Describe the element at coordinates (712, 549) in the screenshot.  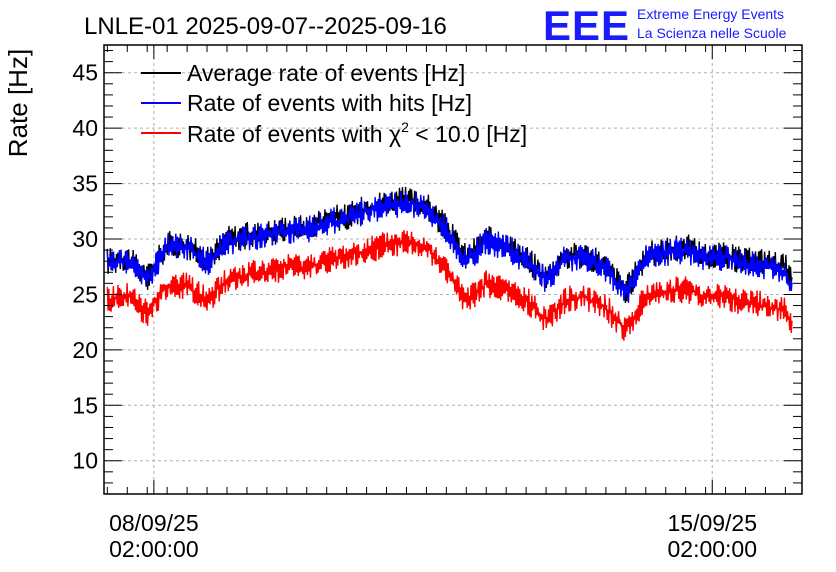
I see `x-tick-label-time-1: 02:00:00` at that location.